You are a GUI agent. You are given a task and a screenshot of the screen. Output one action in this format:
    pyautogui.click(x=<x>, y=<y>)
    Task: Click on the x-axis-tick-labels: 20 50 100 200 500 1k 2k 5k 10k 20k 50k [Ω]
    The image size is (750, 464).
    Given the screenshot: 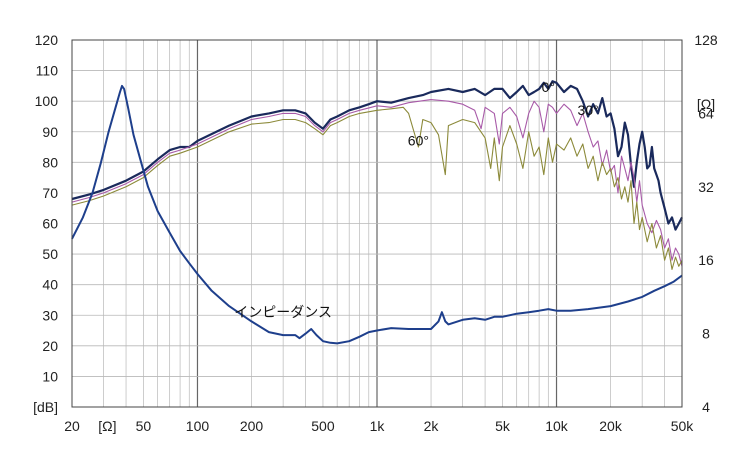 What is the action you would take?
    pyautogui.click(x=379, y=426)
    